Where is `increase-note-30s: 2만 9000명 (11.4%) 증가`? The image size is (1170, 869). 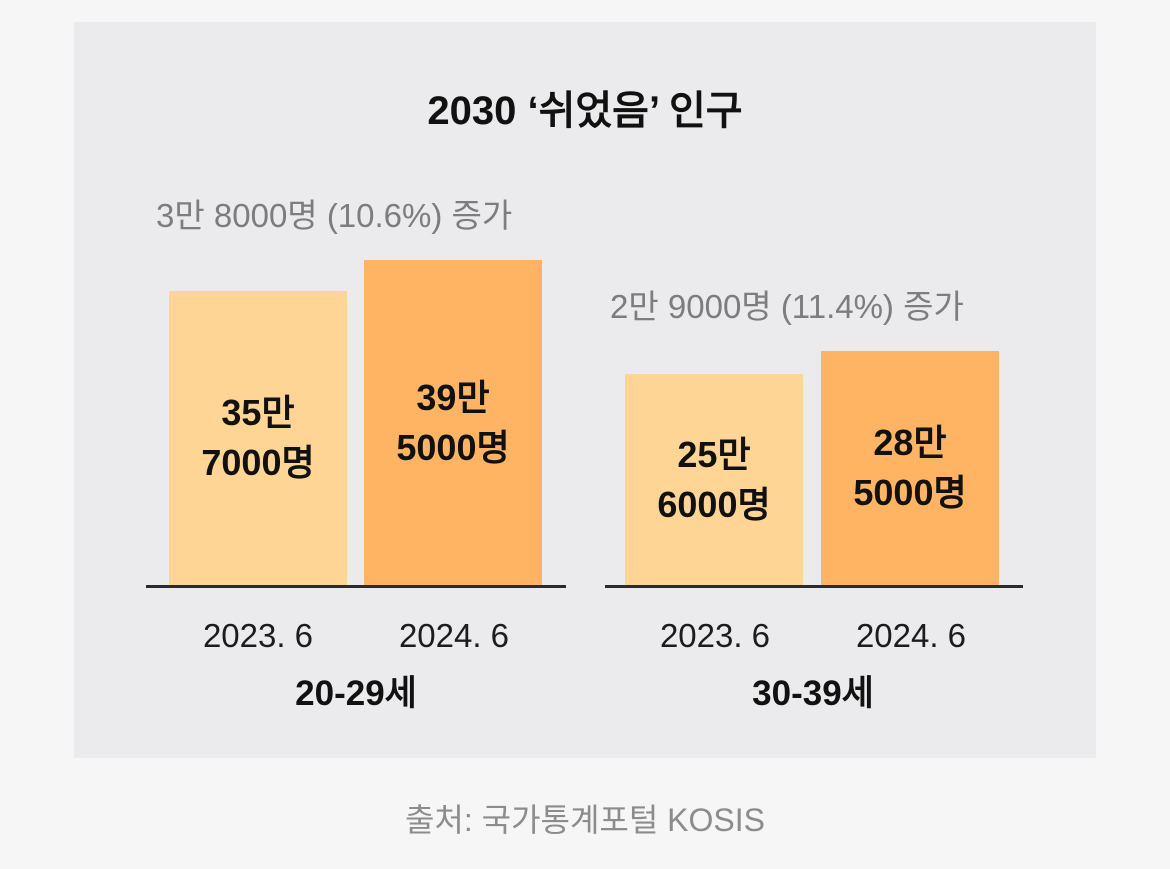
increase-note-30s: 2만 9000명 (11.4%) 증가 is located at coordinates (787, 306).